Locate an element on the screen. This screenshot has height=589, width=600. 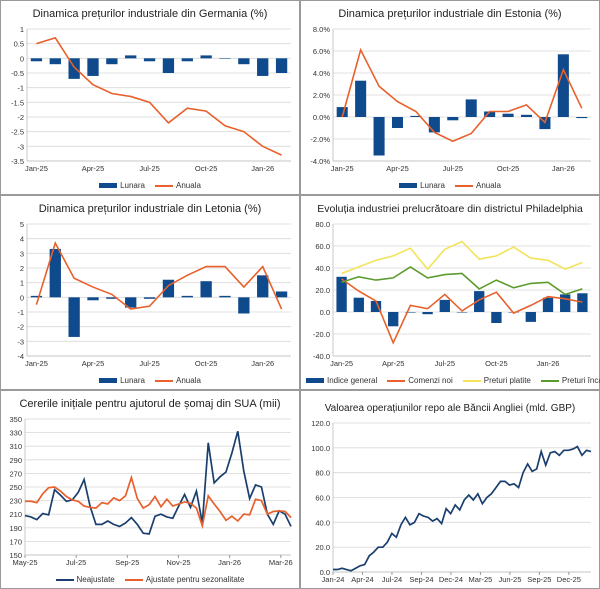
y-tick-label: 0.5 is located at coordinates (19, 44).